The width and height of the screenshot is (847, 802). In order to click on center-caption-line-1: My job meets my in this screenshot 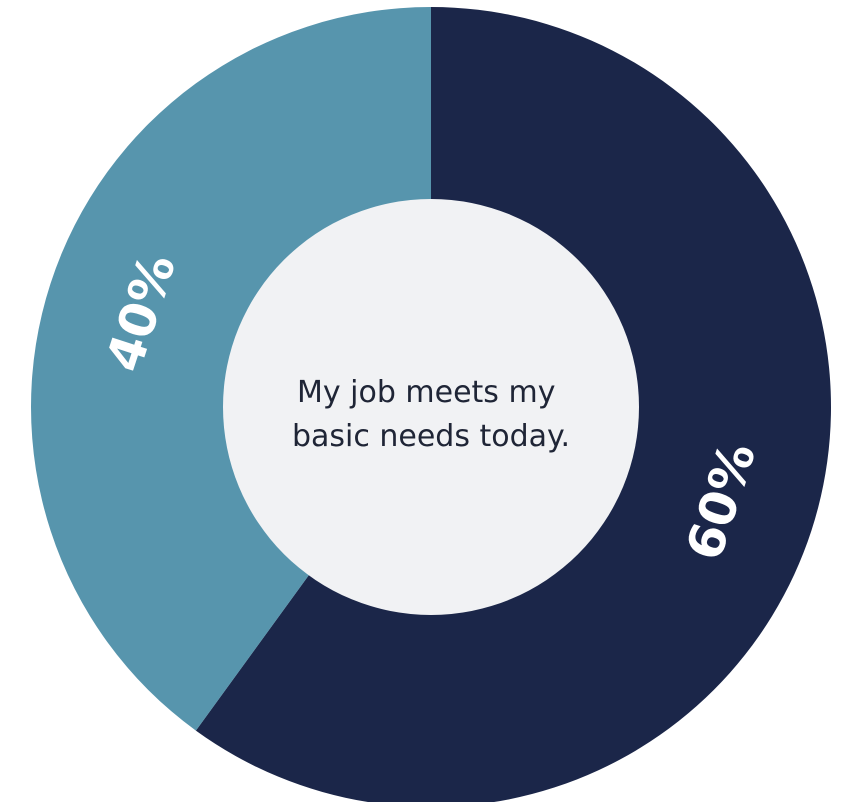, I will do `click(426, 392)`.